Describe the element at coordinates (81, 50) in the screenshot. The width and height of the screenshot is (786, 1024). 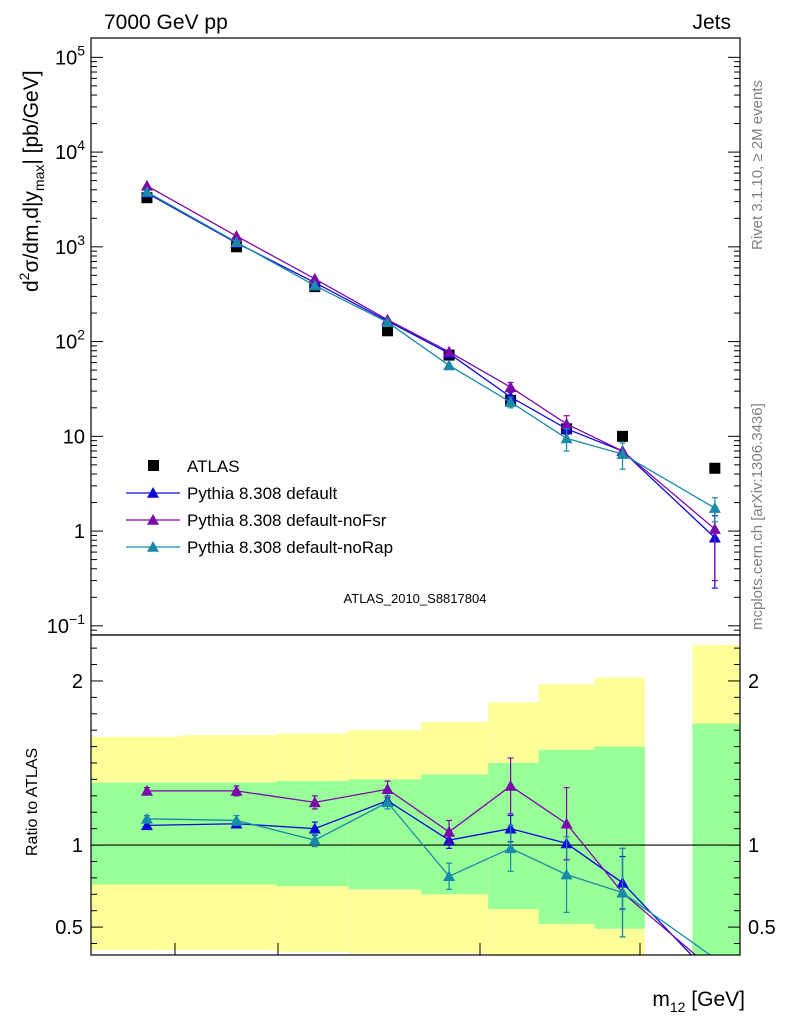
I see `tick-exponent: 5` at that location.